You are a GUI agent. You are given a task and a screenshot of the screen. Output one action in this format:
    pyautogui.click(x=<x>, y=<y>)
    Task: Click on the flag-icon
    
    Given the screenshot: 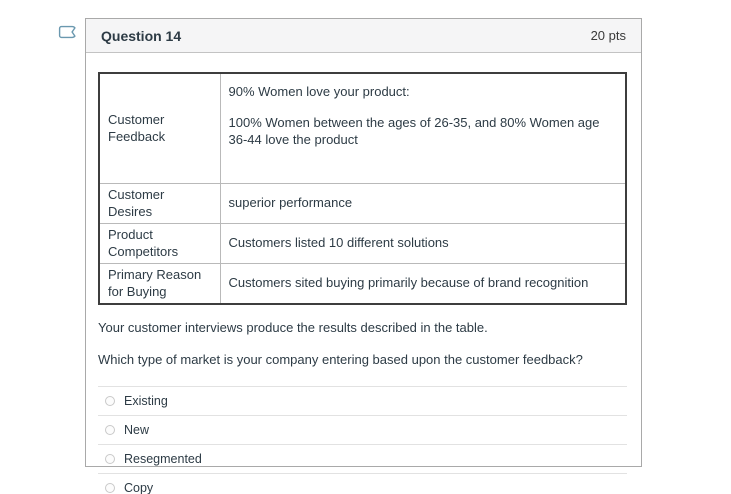 What is the action you would take?
    pyautogui.click(x=67, y=34)
    